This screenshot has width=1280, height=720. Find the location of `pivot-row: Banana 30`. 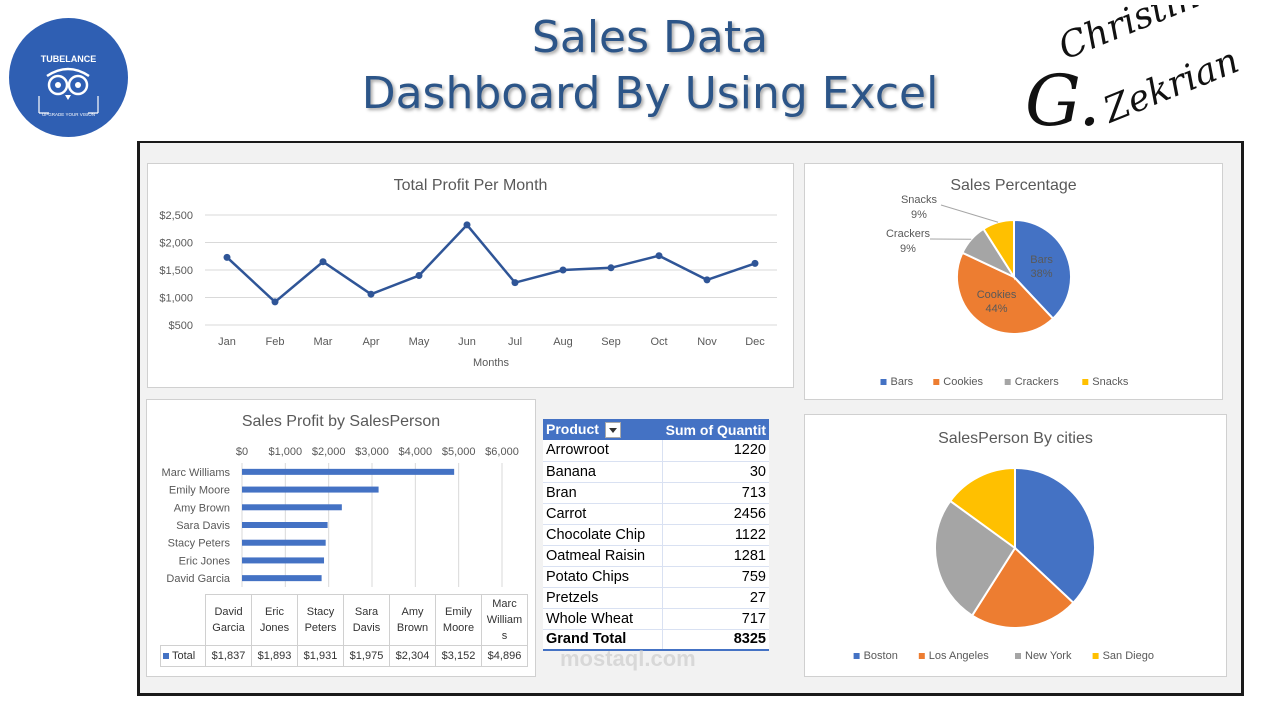

pivot-row: Banana 30 is located at coordinates (656, 472).